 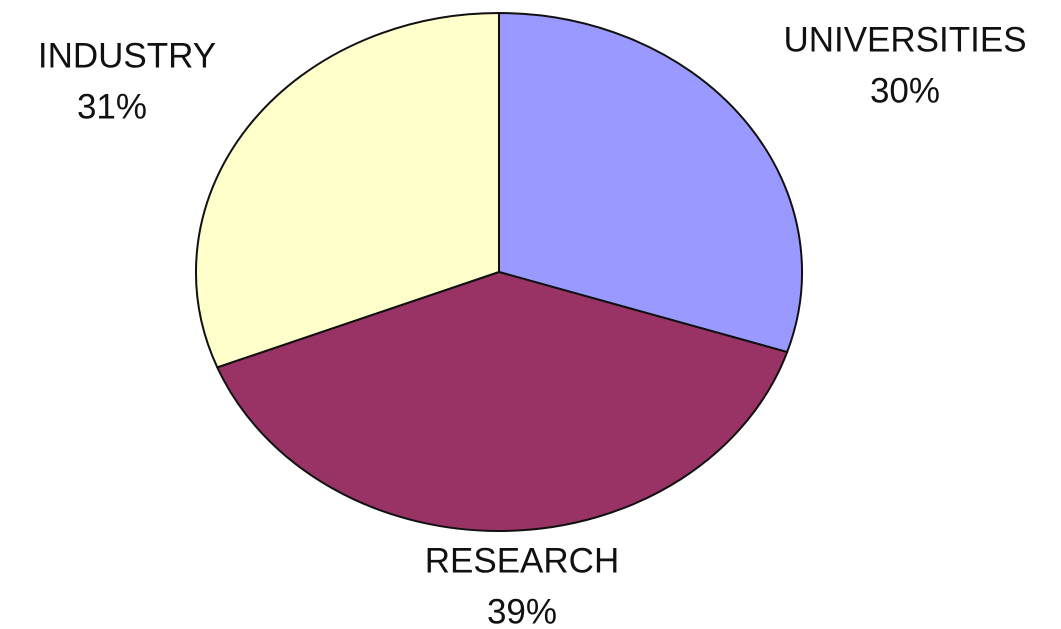 What do you see at coordinates (905, 90) in the screenshot?
I see `slice-value-label: 30%` at bounding box center [905, 90].